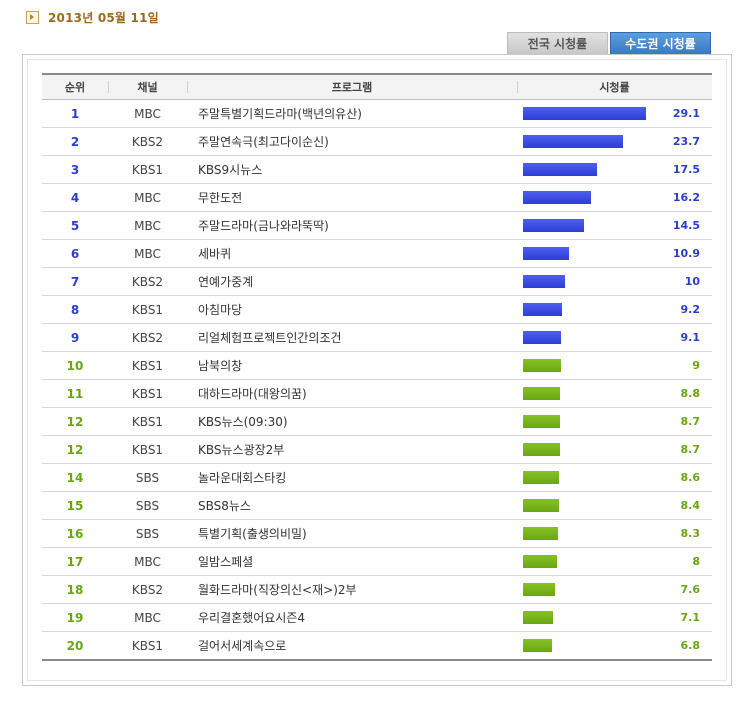 This screenshot has width=756, height=710. Describe the element at coordinates (75, 393) in the screenshot. I see `rank-cell: 11` at that location.